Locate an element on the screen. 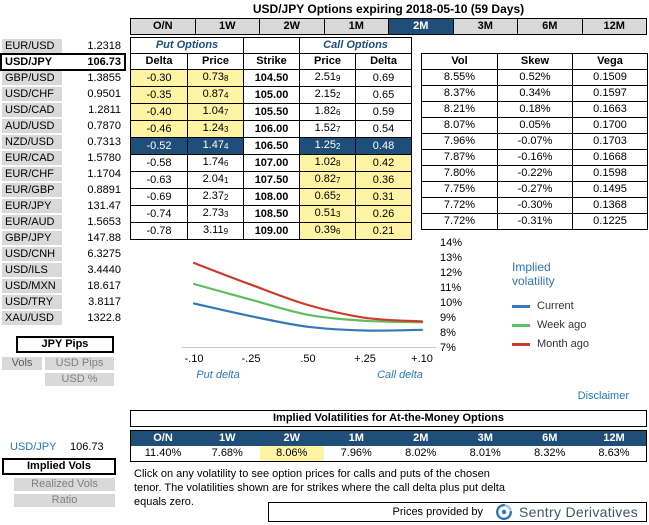 The width and height of the screenshot is (649, 525). put-delta-cell: -0.40 is located at coordinates (159, 112).